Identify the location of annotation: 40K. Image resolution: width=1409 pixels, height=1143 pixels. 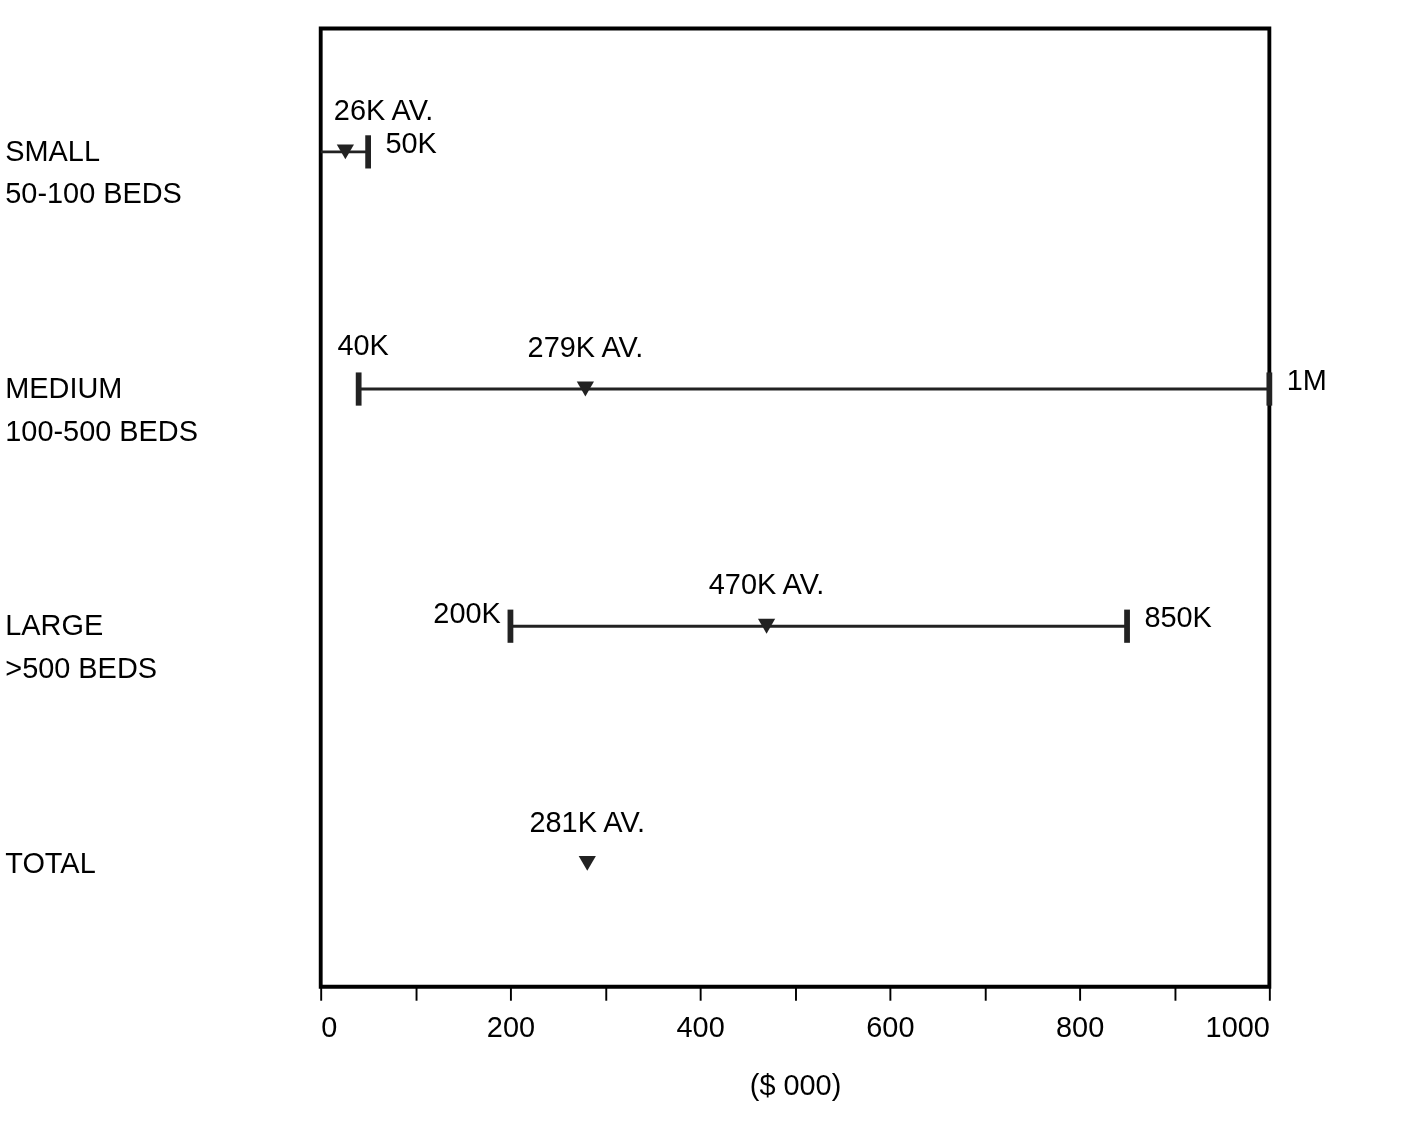
(363, 345).